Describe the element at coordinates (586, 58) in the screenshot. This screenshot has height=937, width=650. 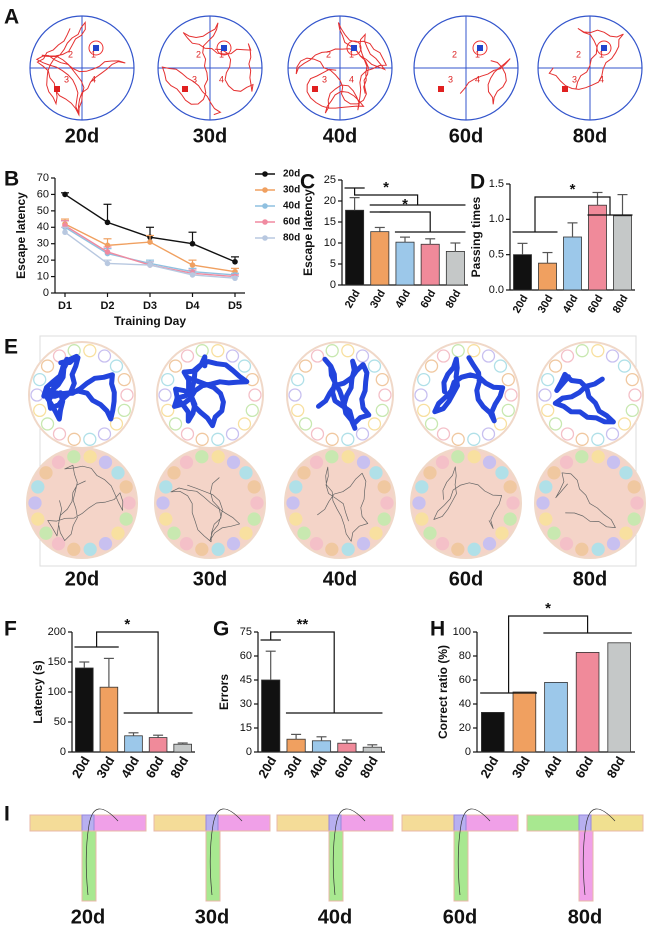
I see `swim-track` at that location.